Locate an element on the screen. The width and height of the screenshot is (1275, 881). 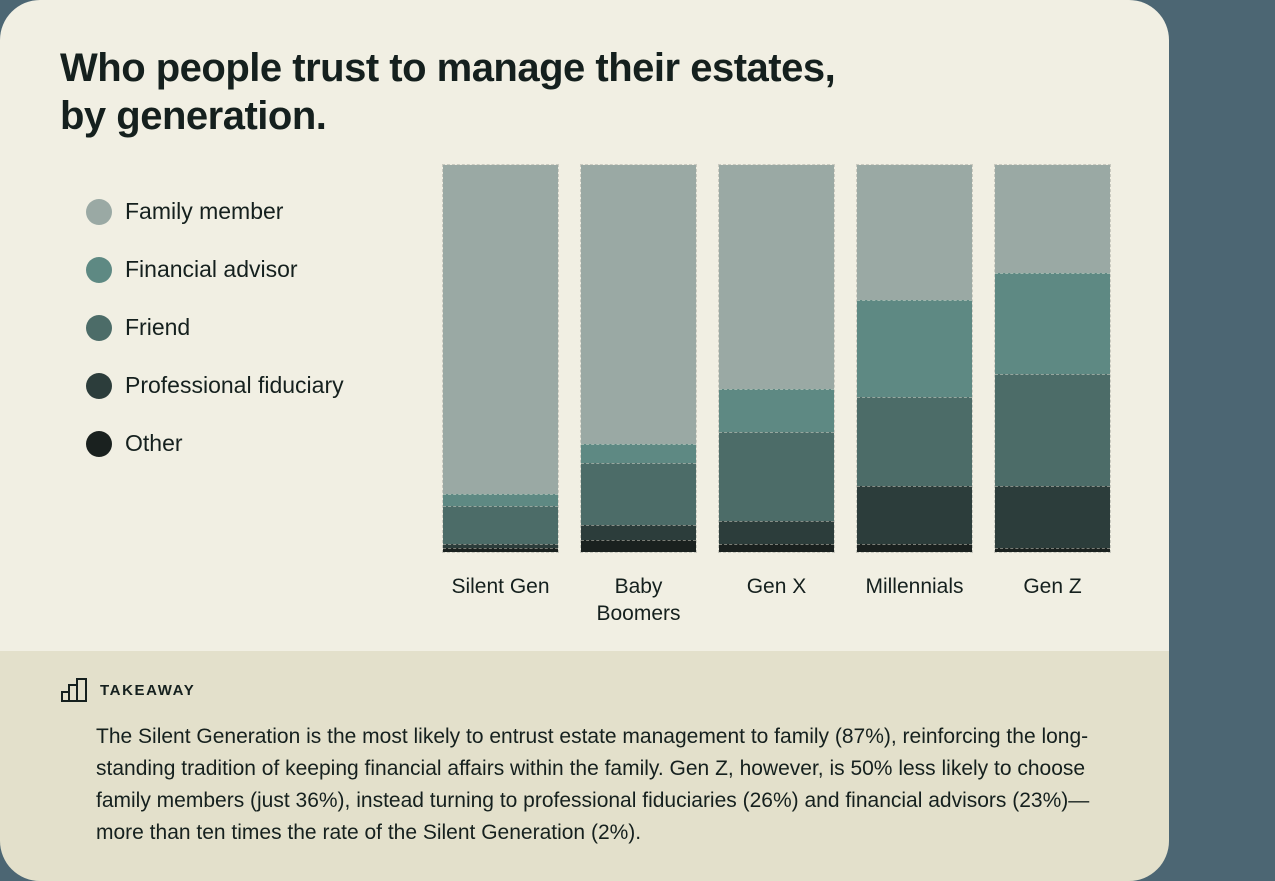
bar-category-label: Gen Z is located at coordinates (1052, 586).